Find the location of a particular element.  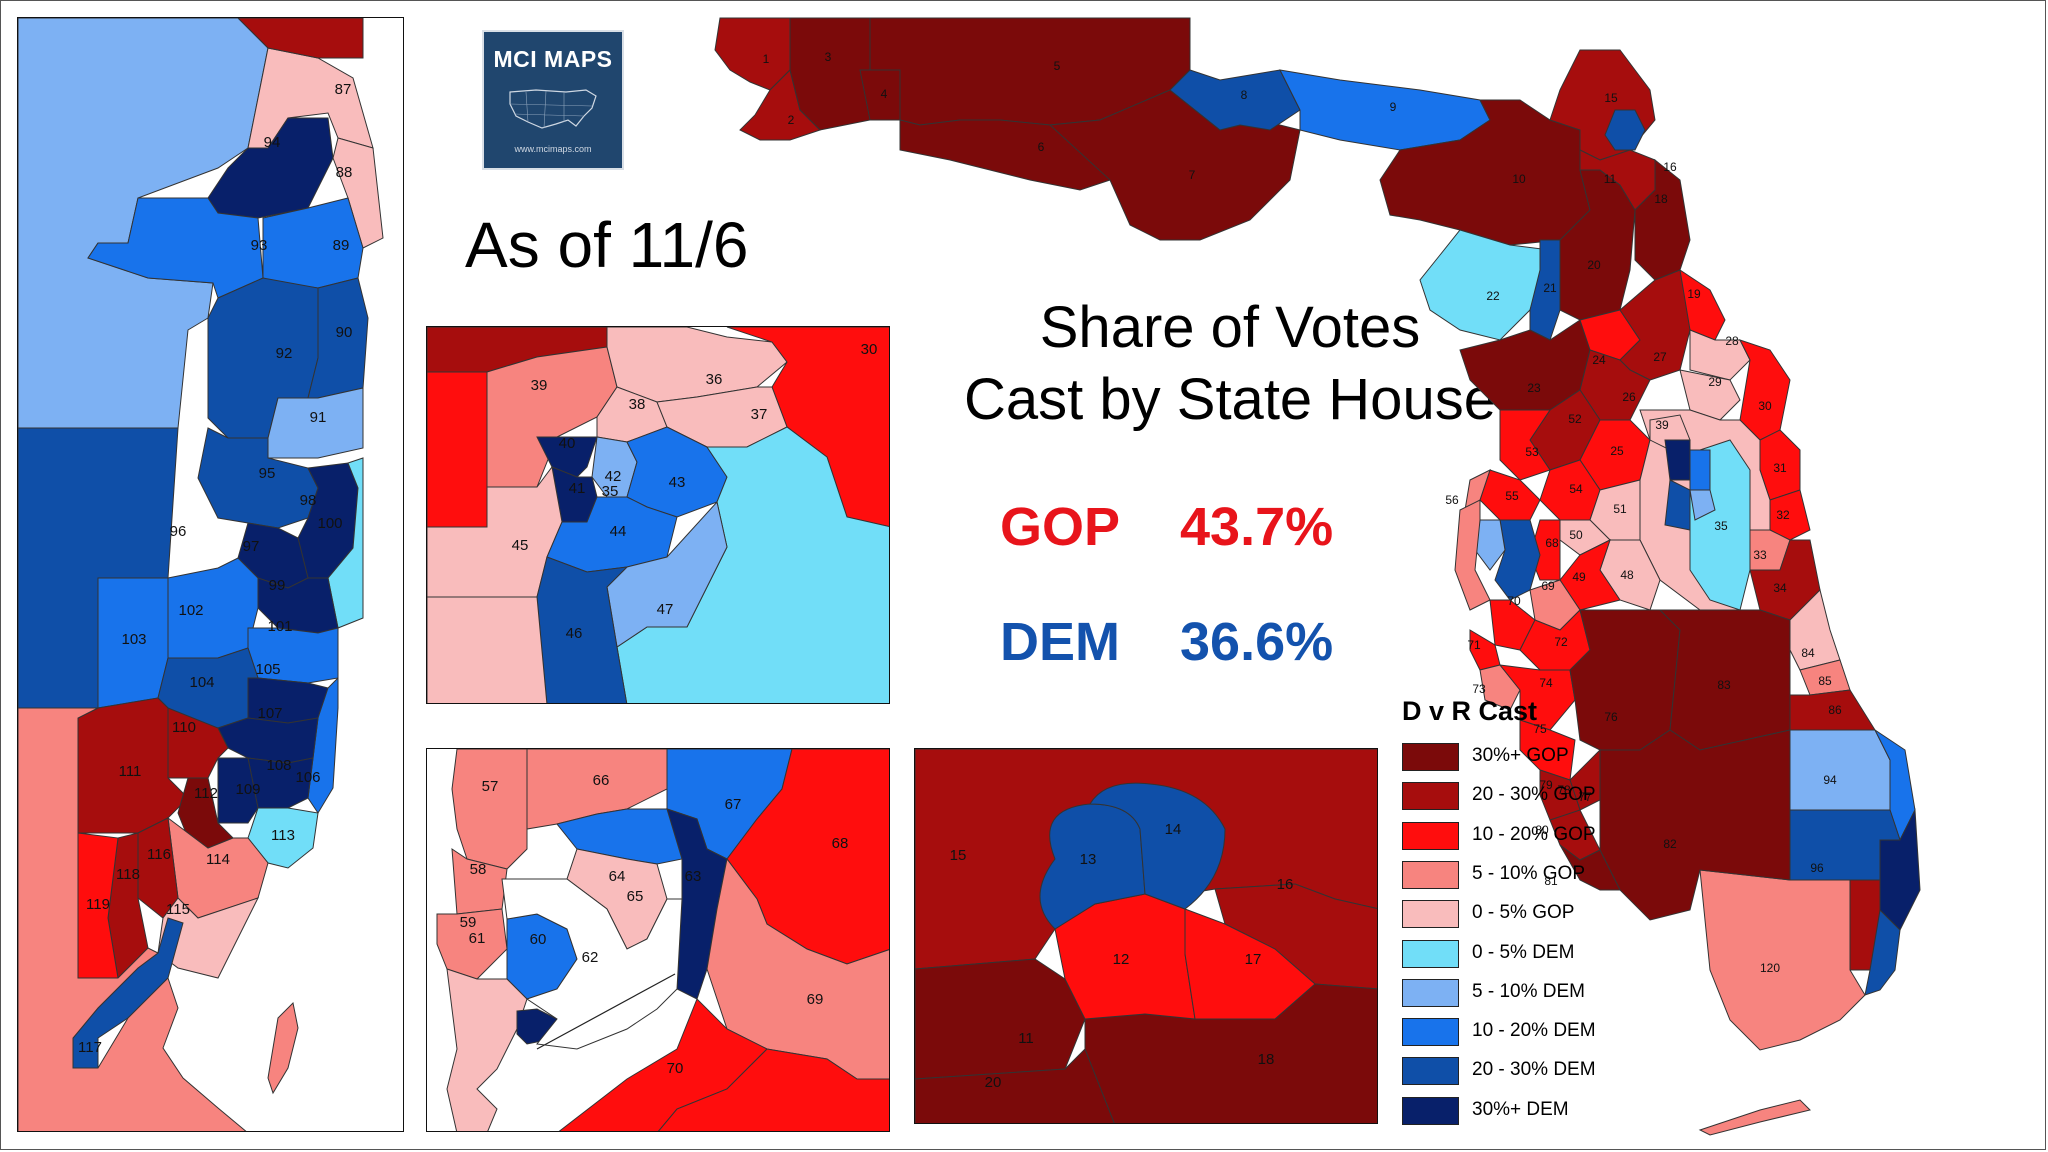

label-44: 44 is located at coordinates (618, 531).